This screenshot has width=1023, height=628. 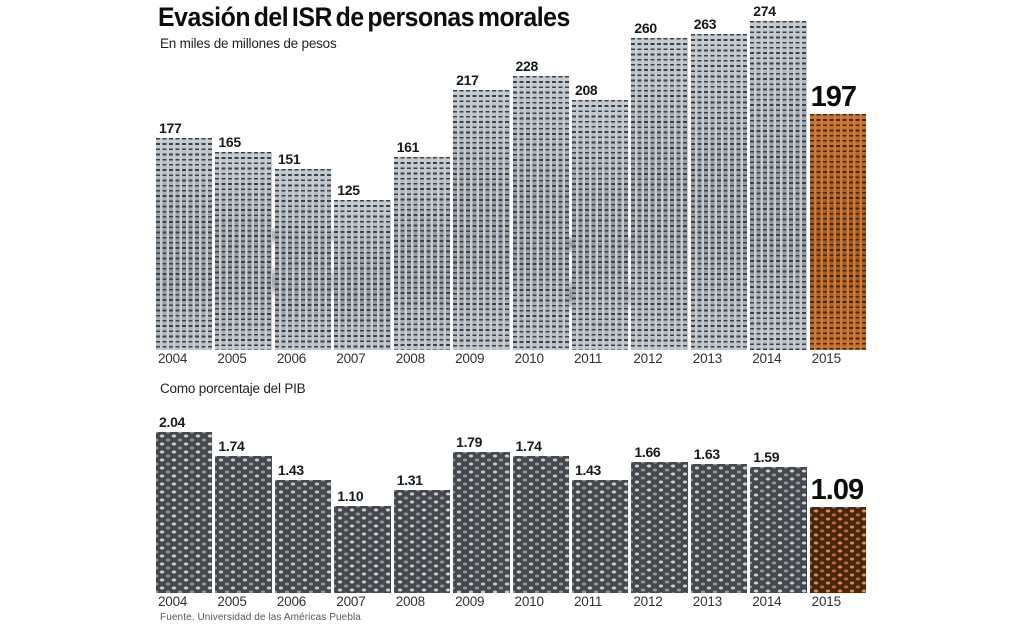 I want to click on bar-value-label: 1.79, so click(x=469, y=441).